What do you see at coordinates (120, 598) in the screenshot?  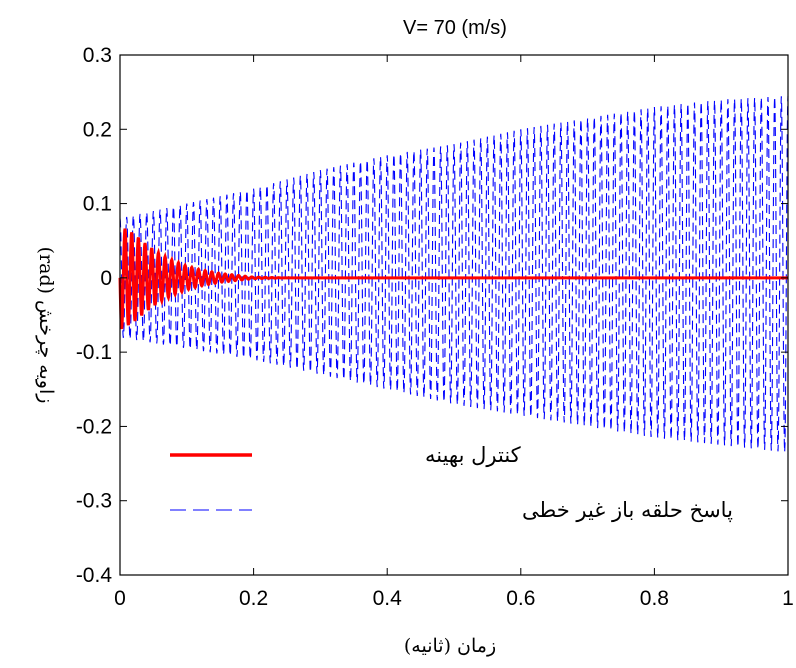 I see `x-tick-label: 0` at bounding box center [120, 598].